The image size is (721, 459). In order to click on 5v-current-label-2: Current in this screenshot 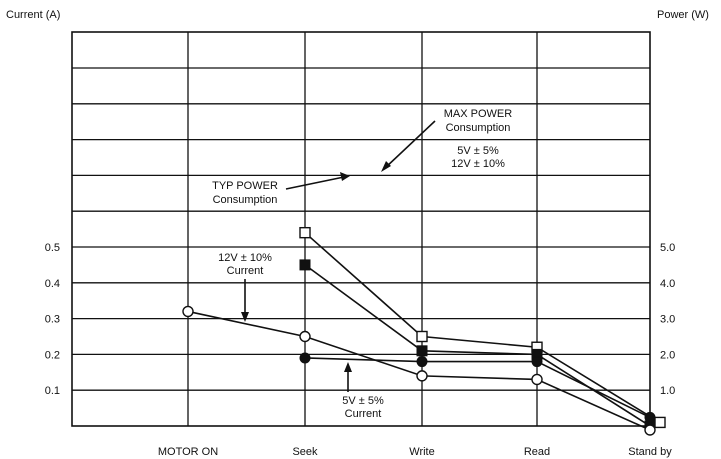, I will do `click(363, 414)`.